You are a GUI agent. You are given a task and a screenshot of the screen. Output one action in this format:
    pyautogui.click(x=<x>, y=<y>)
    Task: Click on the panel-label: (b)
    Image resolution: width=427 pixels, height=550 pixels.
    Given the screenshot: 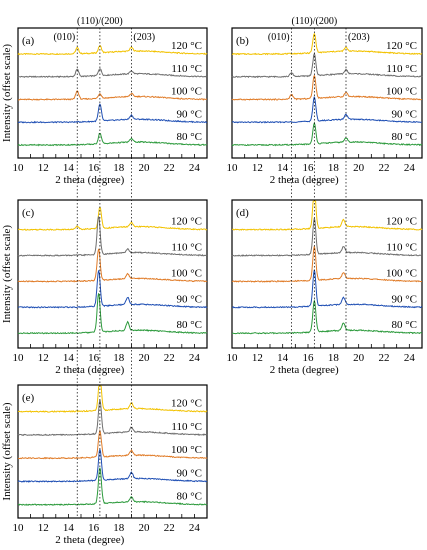 What is the action you would take?
    pyautogui.click(x=242, y=41)
    